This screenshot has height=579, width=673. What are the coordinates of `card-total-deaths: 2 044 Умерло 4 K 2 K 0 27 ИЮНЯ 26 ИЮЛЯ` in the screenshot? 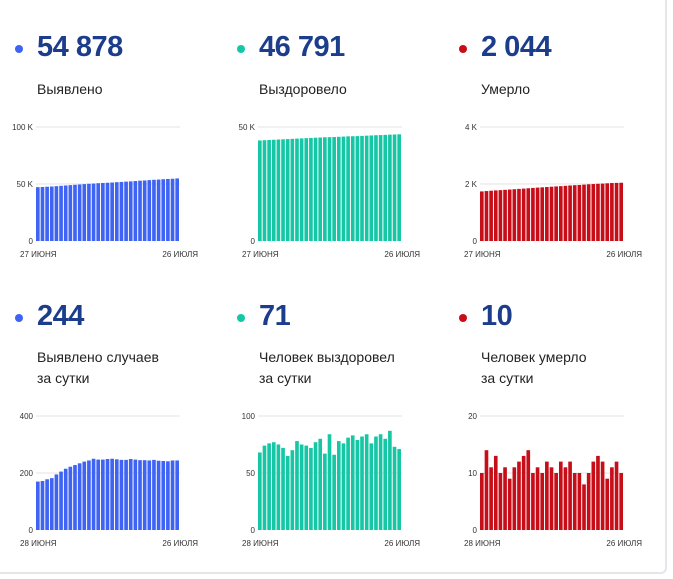 It's located at (566, 145).